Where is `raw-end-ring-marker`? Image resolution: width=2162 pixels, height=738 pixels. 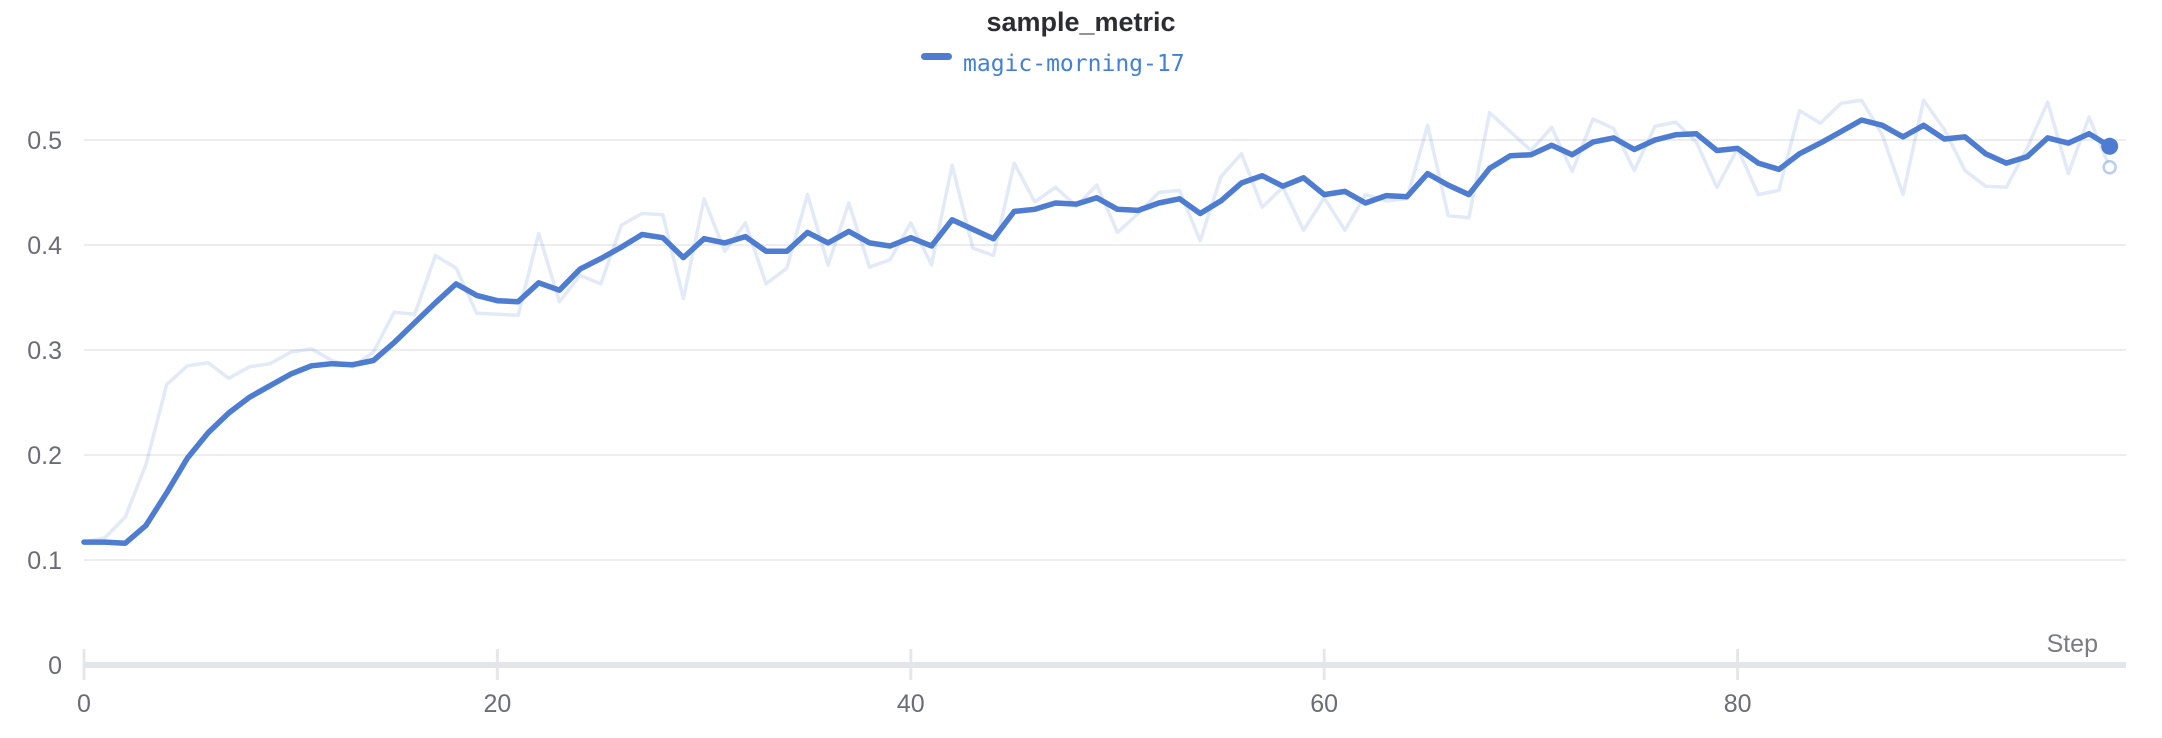 raw-end-ring-marker is located at coordinates (2109, 167).